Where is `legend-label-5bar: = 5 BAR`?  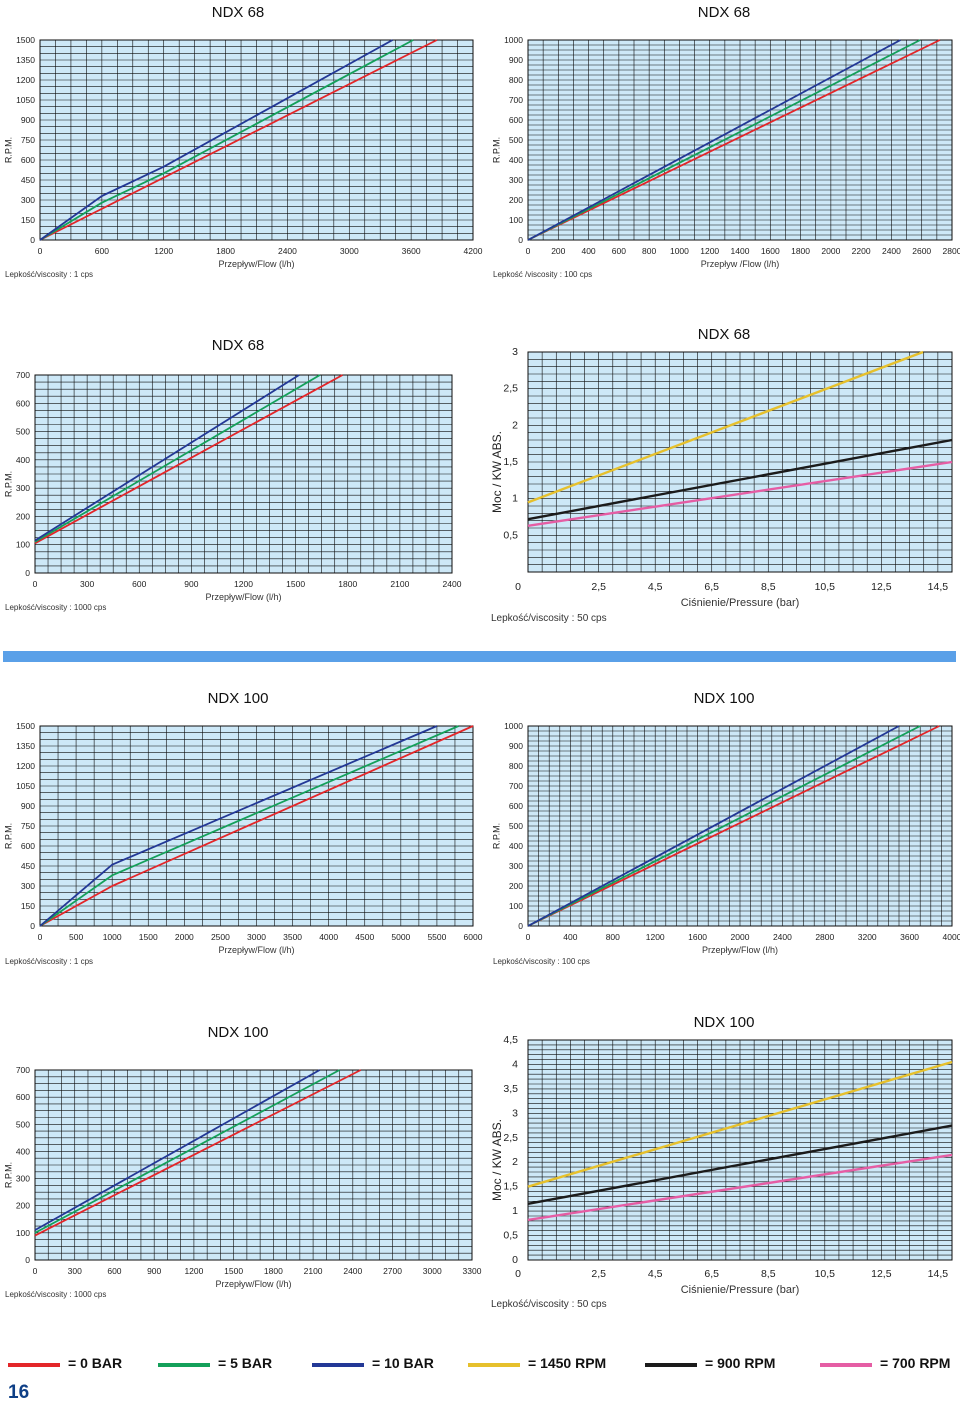 legend-label-5bar: = 5 BAR is located at coordinates (245, 1363).